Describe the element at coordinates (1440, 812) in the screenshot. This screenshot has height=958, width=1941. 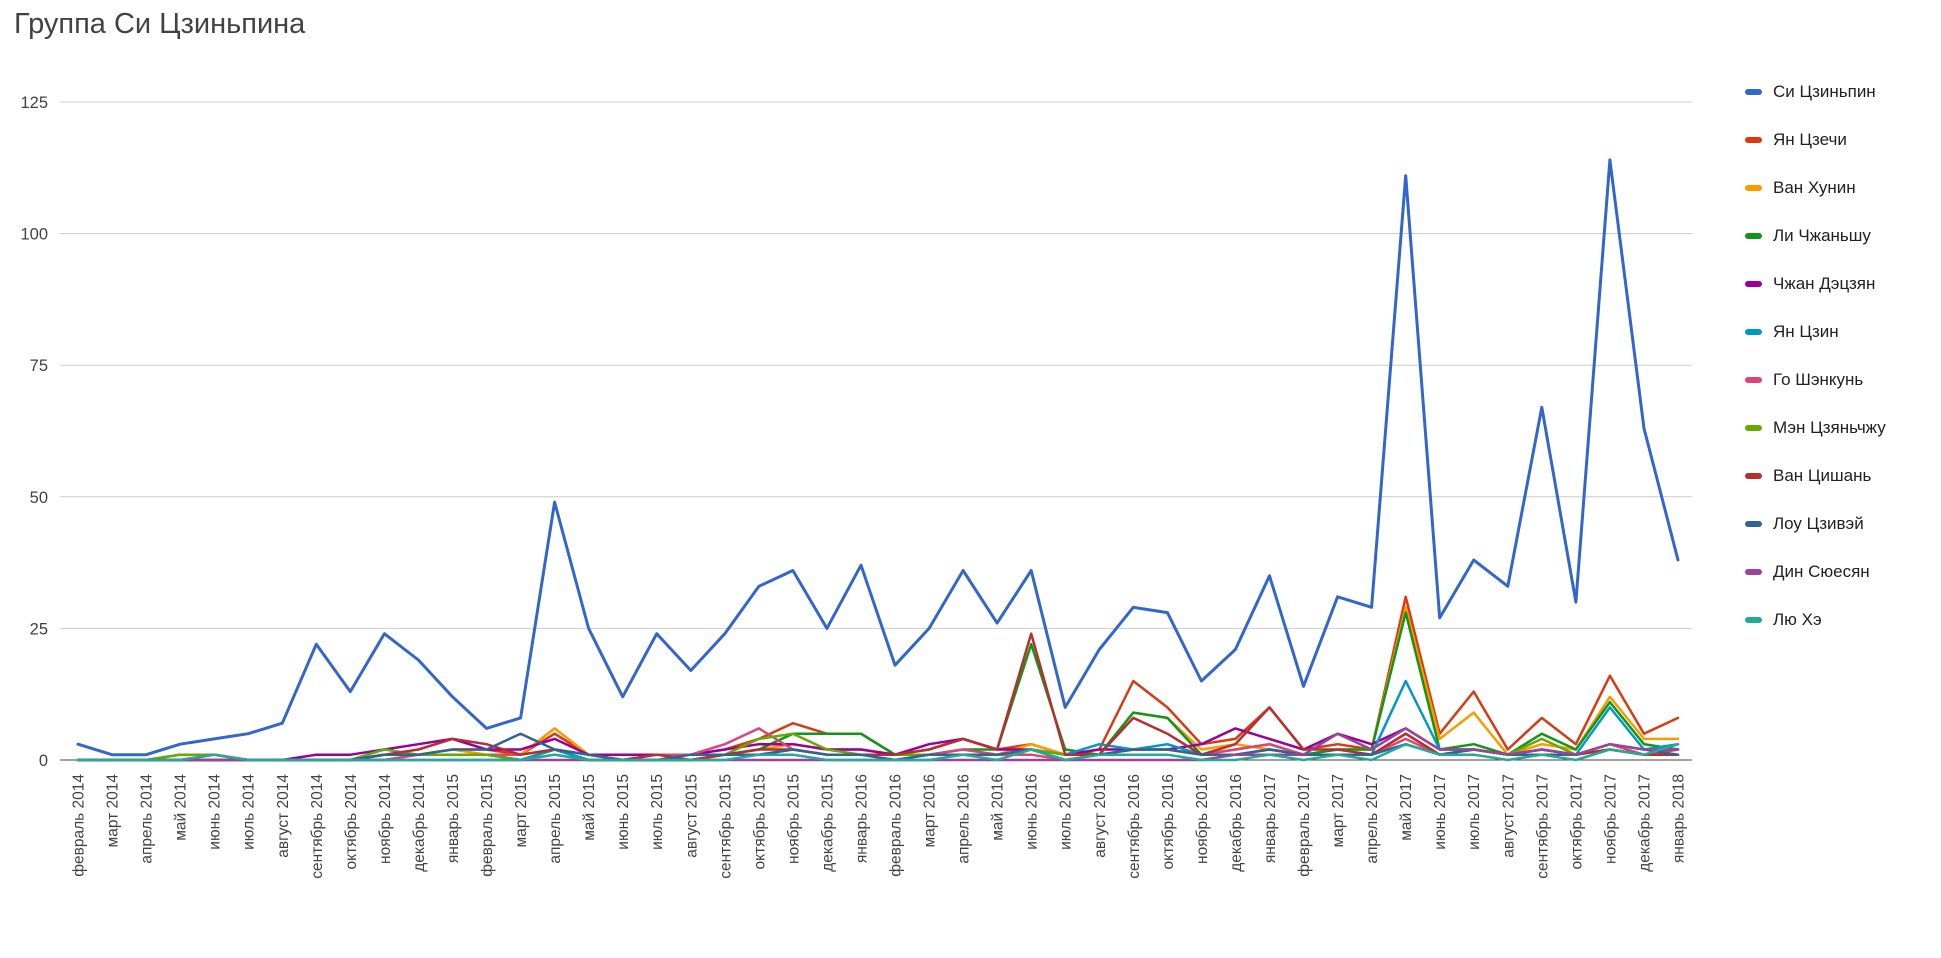
I see `x-axis-label: июнь 2017` at that location.